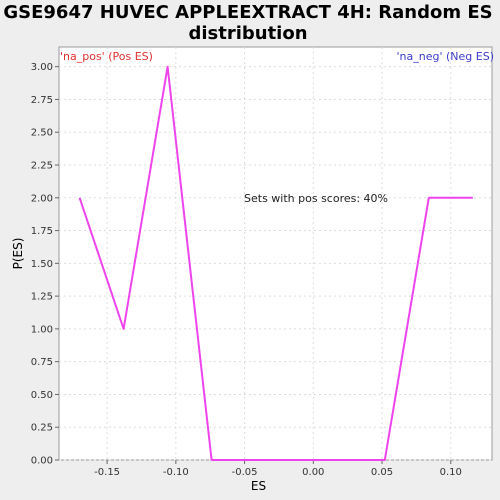 The height and width of the screenshot is (500, 500). I want to click on y-tick-label: 2.75, so click(42, 100).